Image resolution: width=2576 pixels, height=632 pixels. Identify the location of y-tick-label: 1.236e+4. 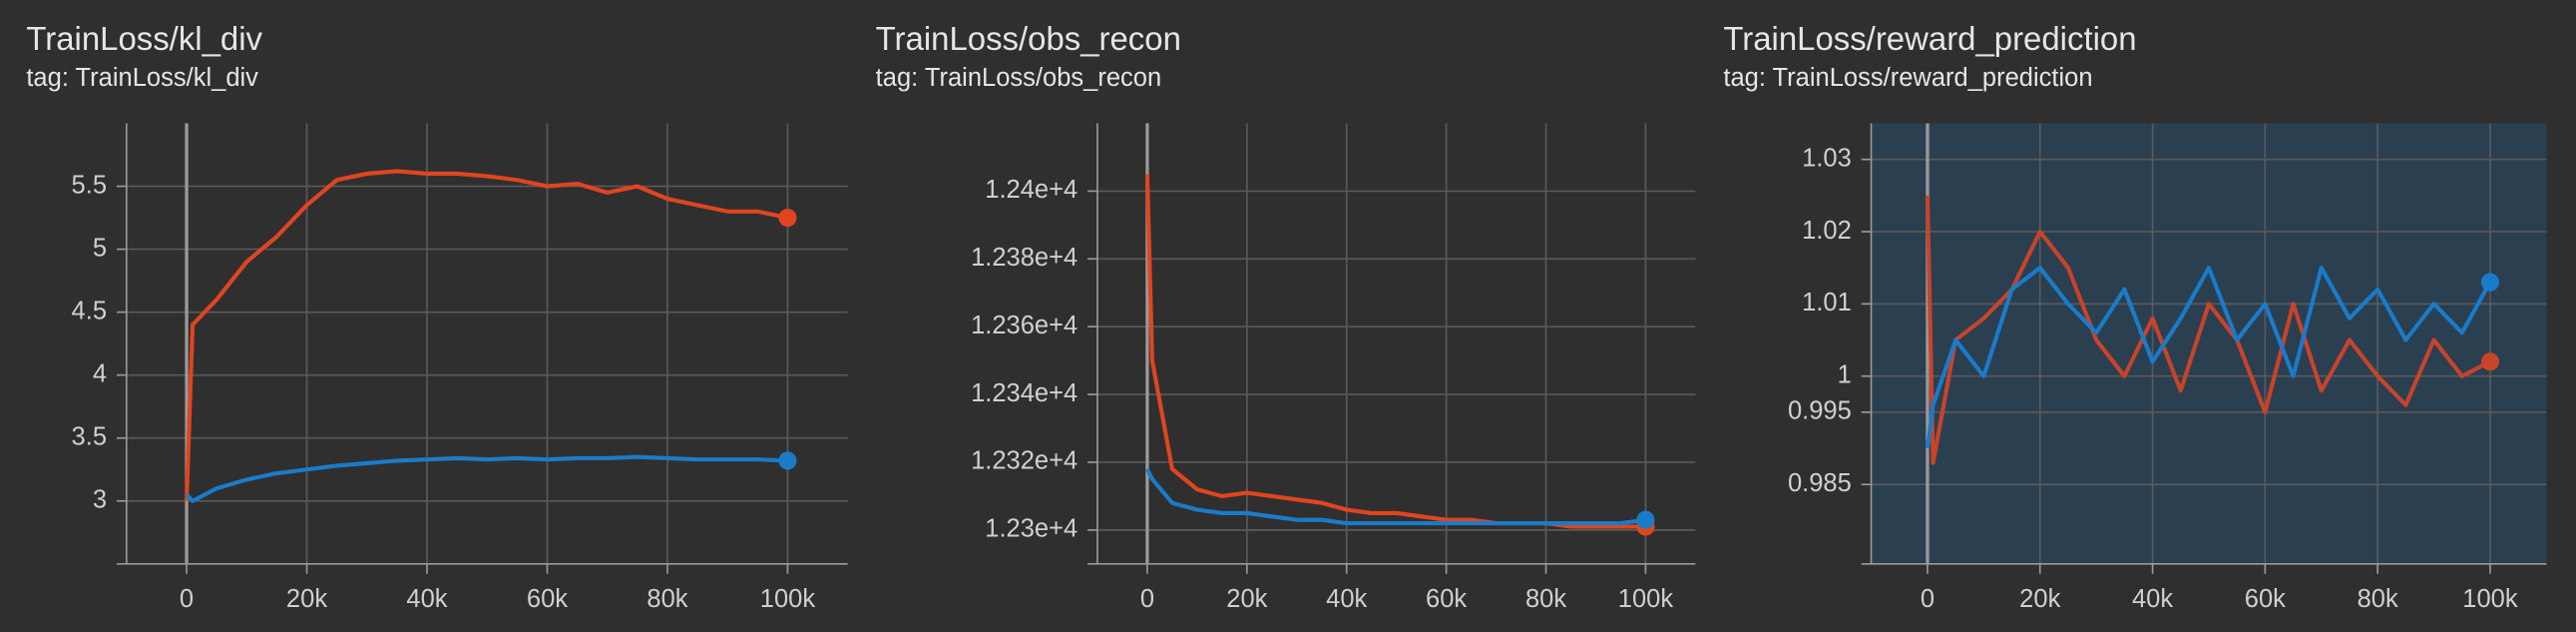
(1024, 325).